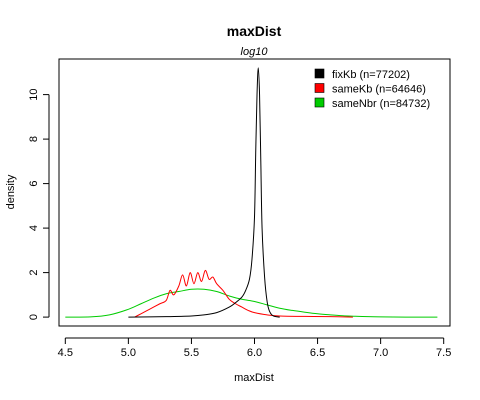 Image resolution: width=480 pixels, height=400 pixels. Describe the element at coordinates (254, 31) in the screenshot. I see `chart-title: maxDist` at that location.